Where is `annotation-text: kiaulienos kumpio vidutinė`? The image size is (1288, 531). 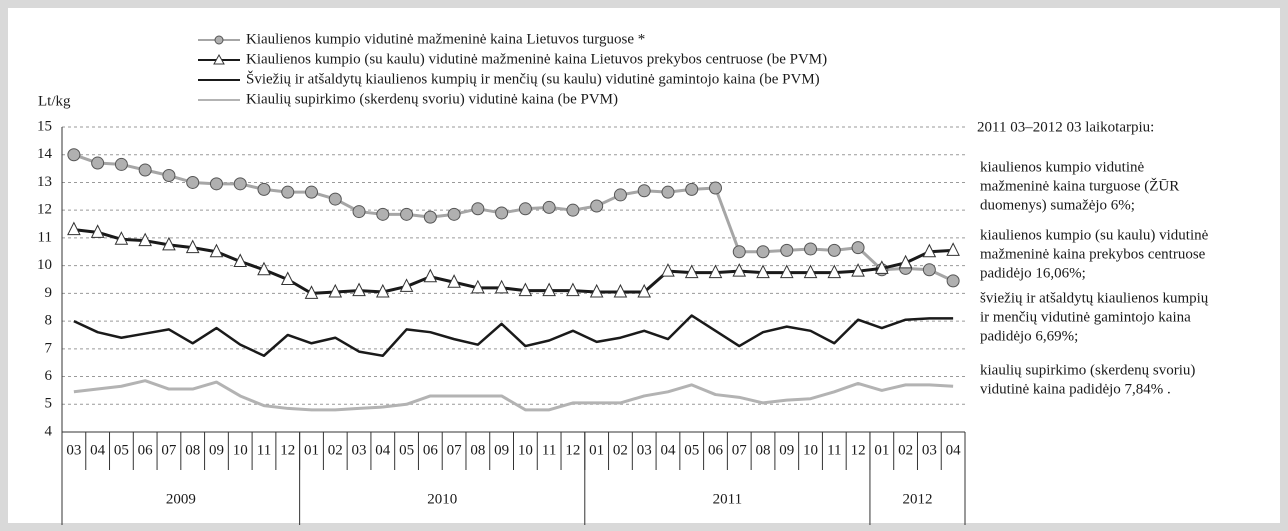
annotation-text: kiaulienos kumpio vidutinė is located at coordinates (1062, 167).